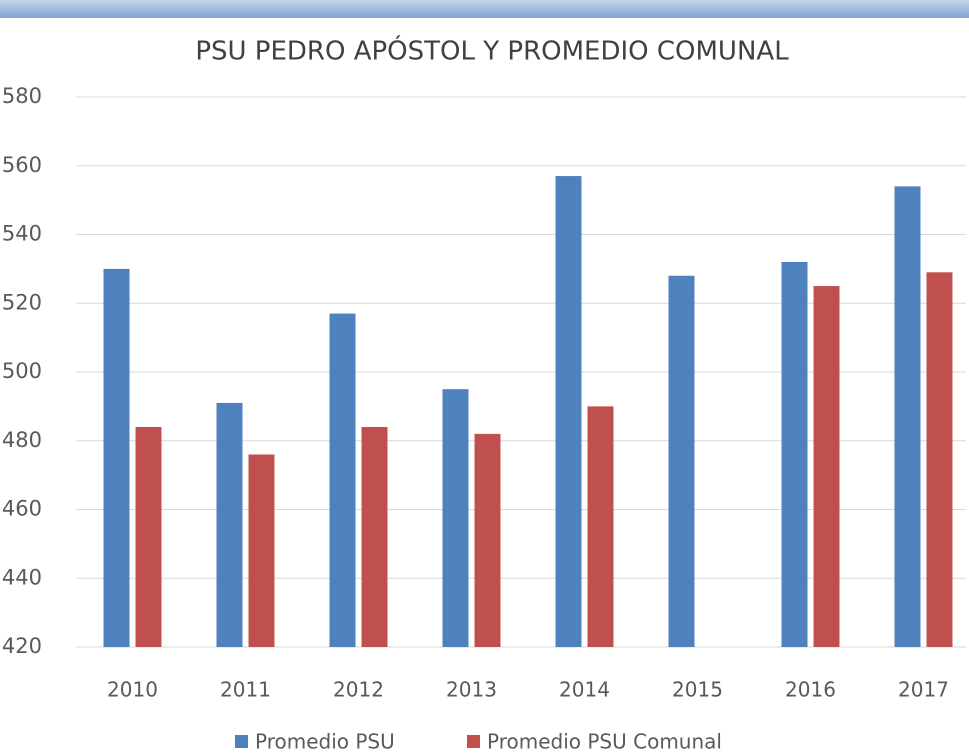 The height and width of the screenshot is (755, 969). I want to click on y-tick-label: 420, so click(22, 646).